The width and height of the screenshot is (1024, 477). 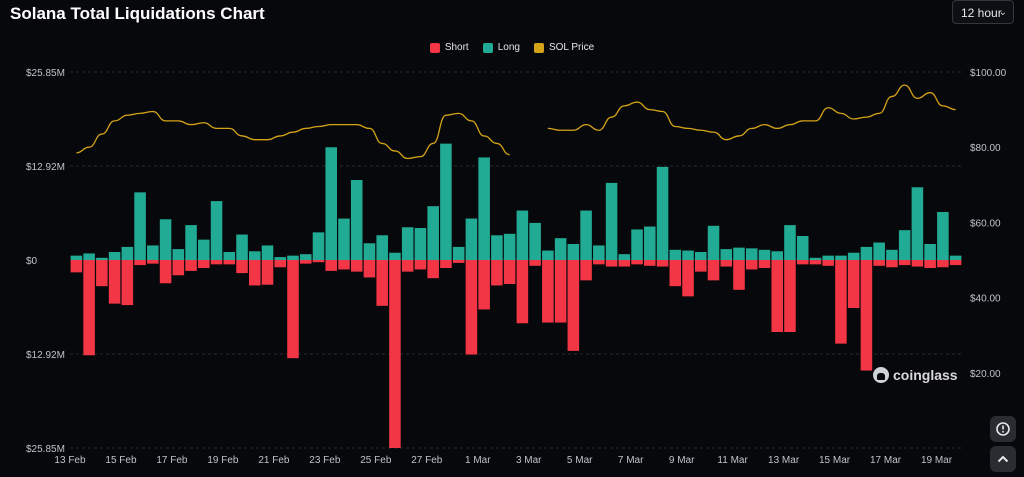 I want to click on legend-label-long: Long, so click(x=508, y=47).